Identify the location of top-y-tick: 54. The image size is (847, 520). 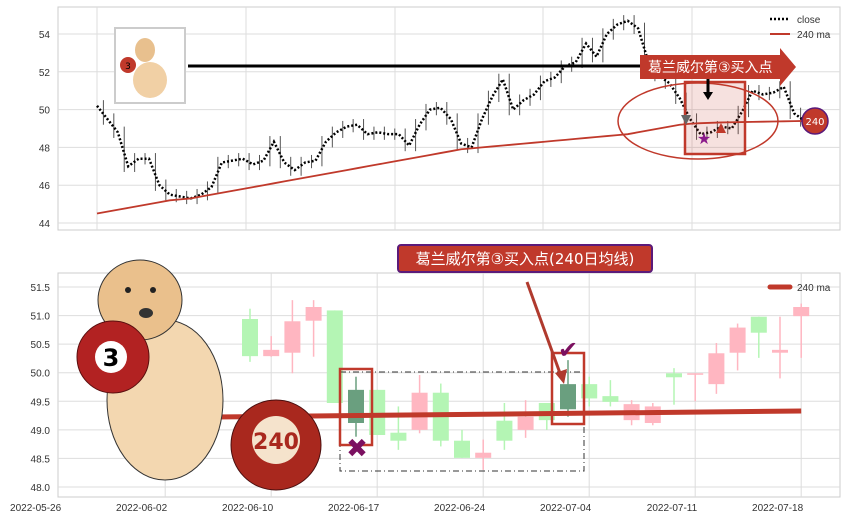
(45, 35).